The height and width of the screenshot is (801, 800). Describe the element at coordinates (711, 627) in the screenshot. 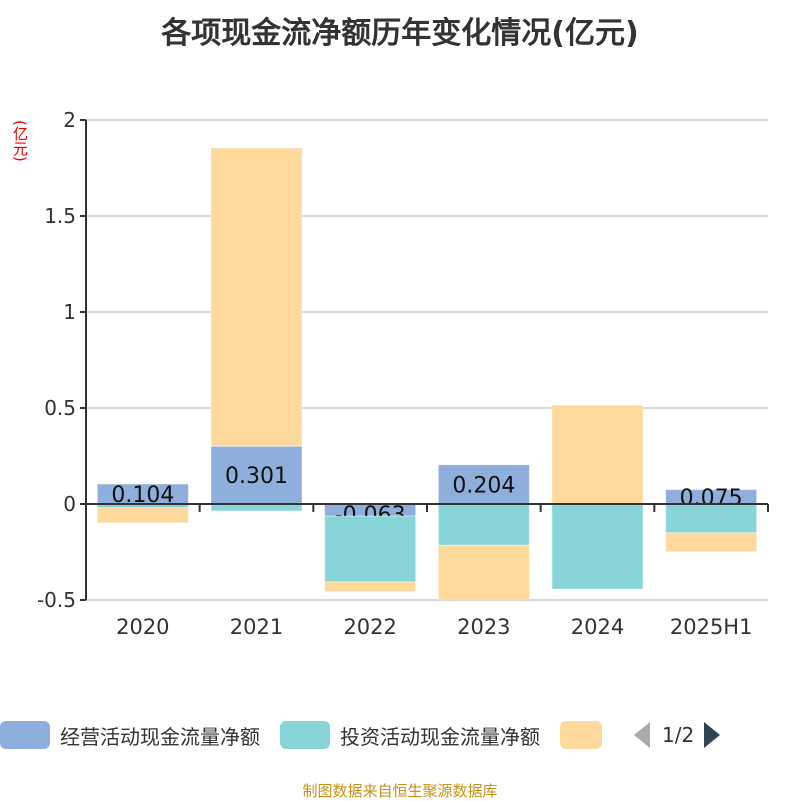

I see `x-tick-label: 2025H1` at that location.